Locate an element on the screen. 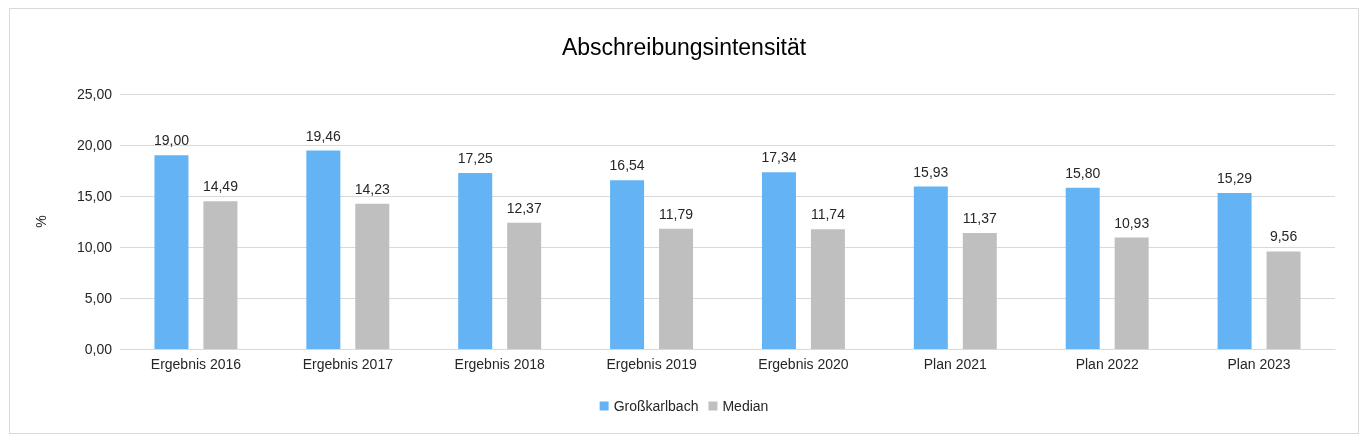 This screenshot has height=434, width=1368. data-label: 14,23 is located at coordinates (372, 188).